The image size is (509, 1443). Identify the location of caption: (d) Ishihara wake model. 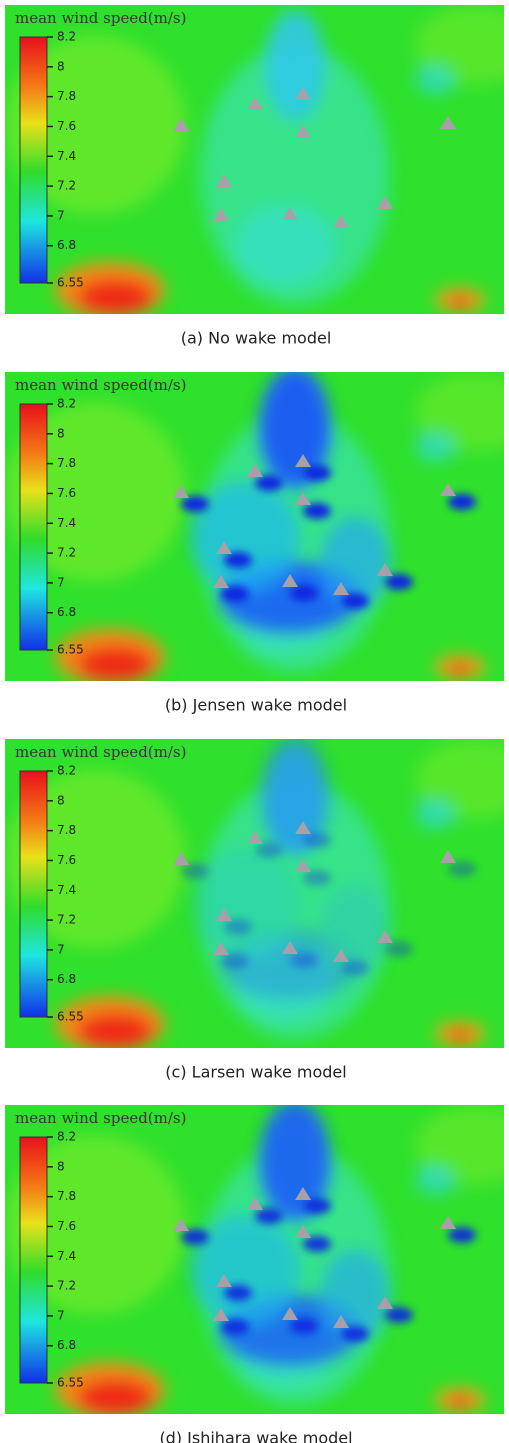
(255, 1436).